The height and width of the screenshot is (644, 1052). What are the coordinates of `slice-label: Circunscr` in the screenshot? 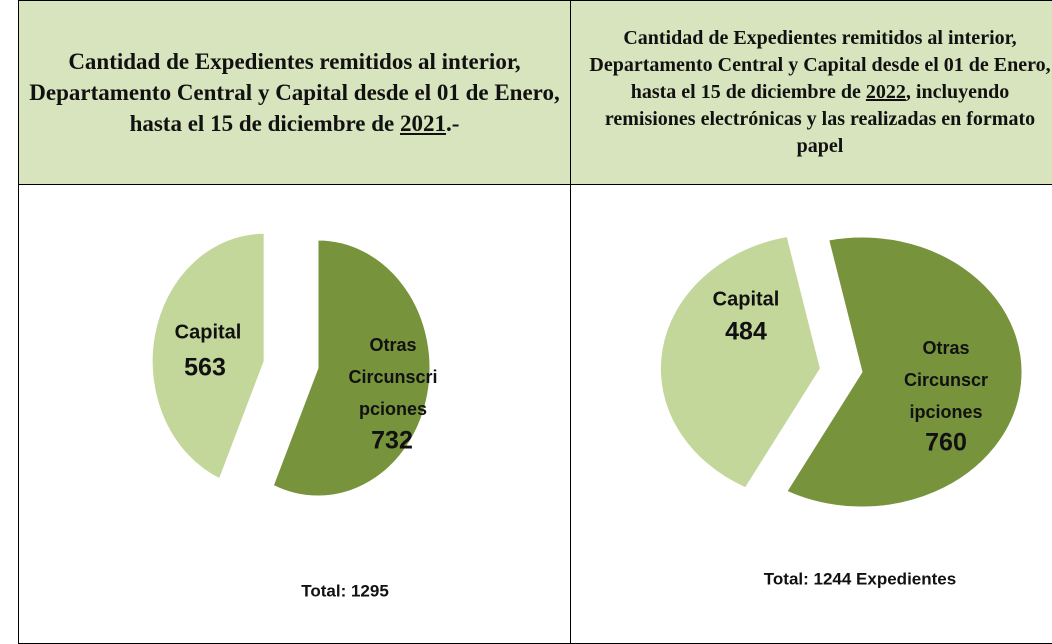 It's located at (946, 380).